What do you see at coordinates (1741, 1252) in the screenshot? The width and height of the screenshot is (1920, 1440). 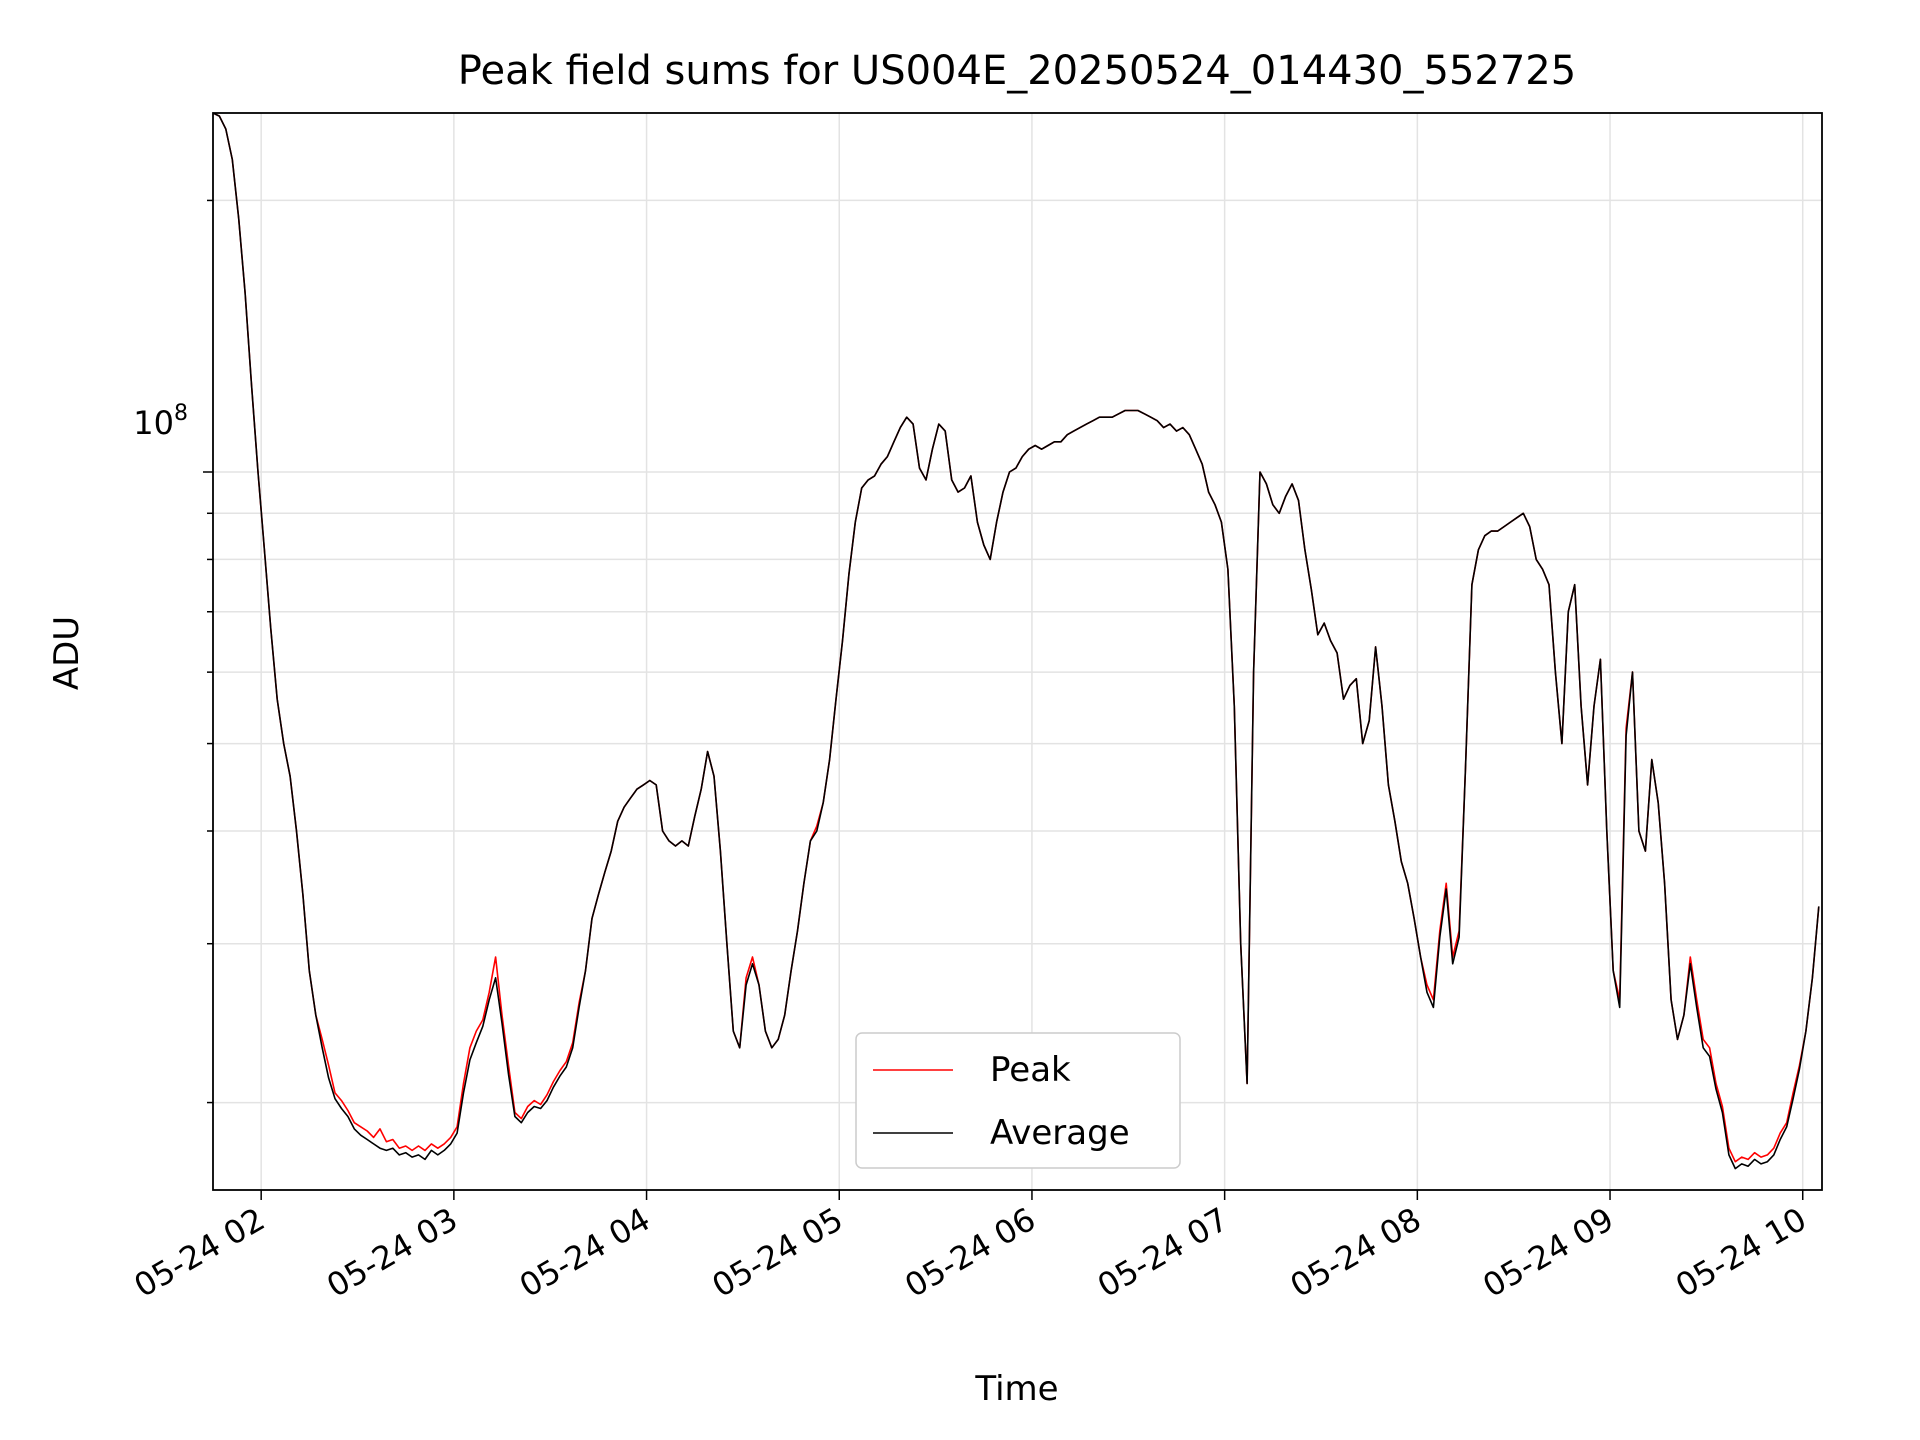 I see `x-tick-label: 05-24 10` at bounding box center [1741, 1252].